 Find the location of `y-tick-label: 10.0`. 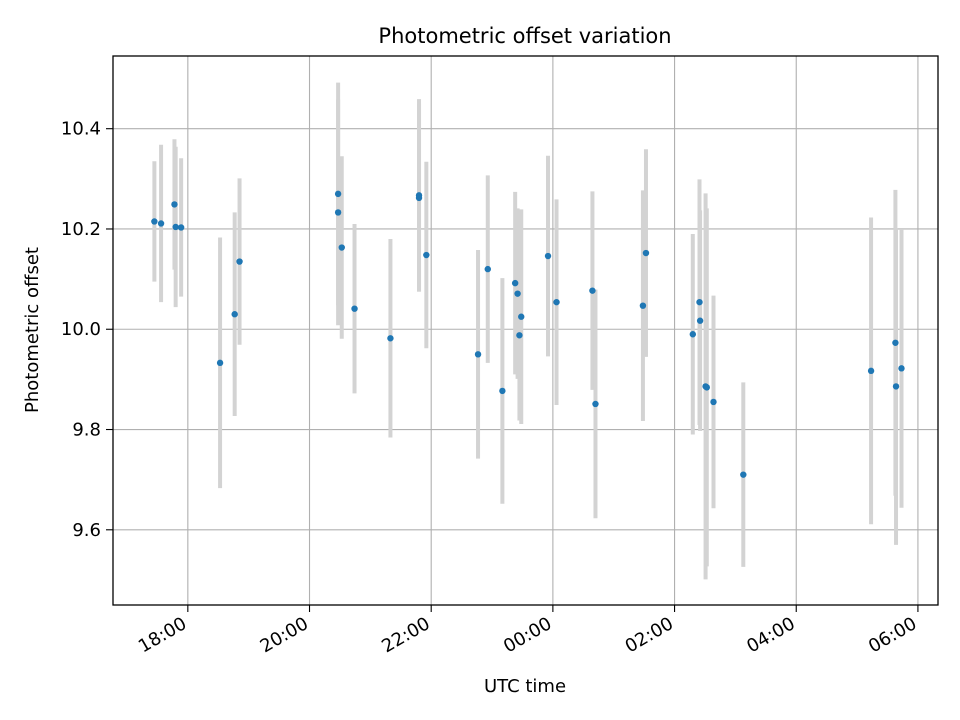

y-tick-label: 10.0 is located at coordinates (81, 329).